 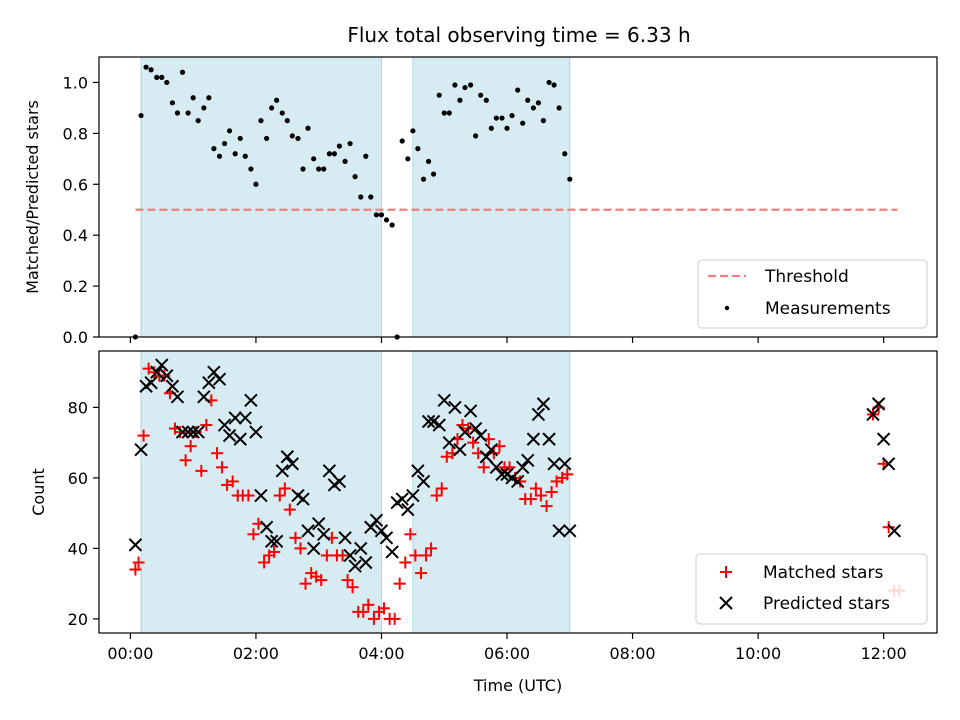 I want to click on x-tick-label: 00:00, so click(x=130, y=653).